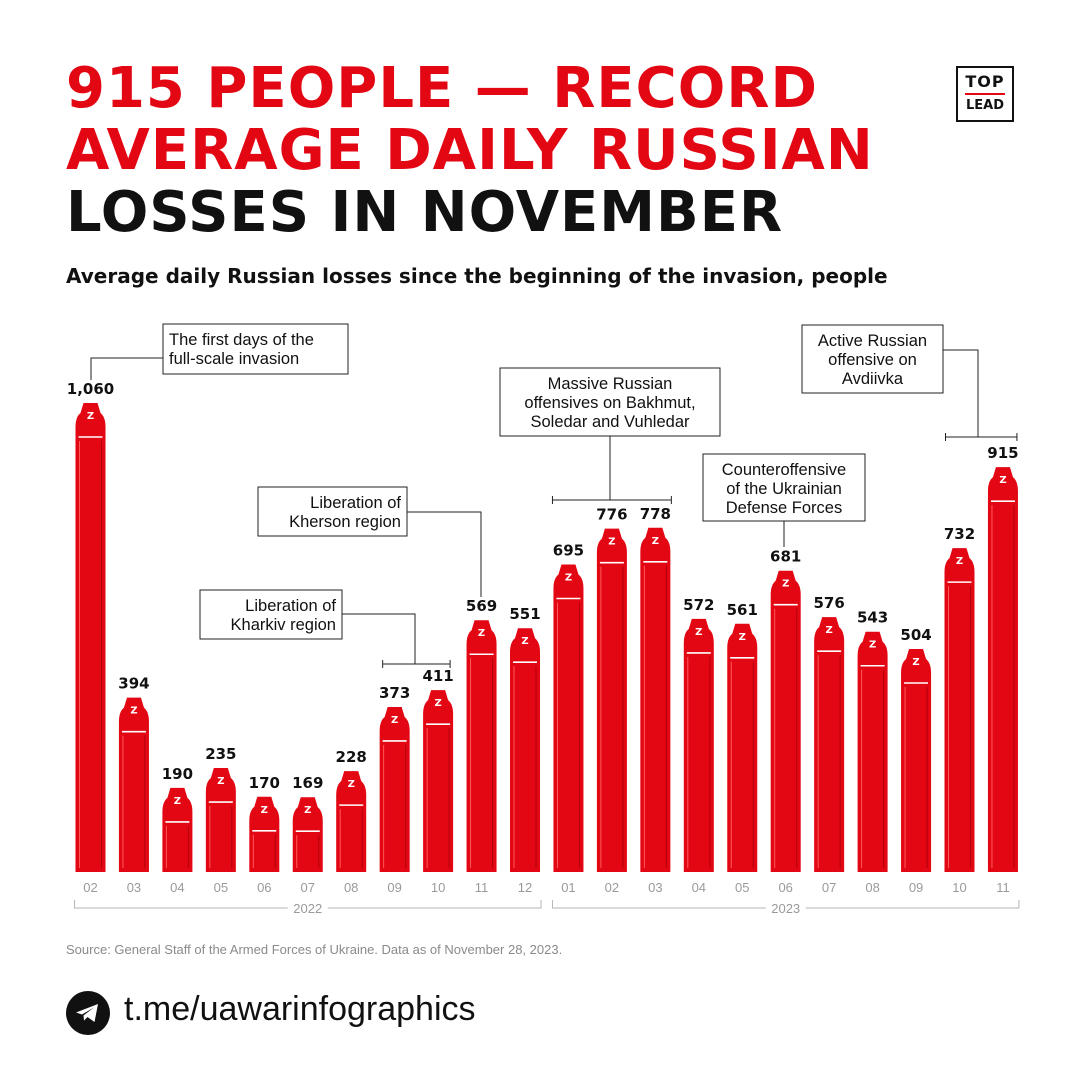 The width and height of the screenshot is (1080, 1080). I want to click on annotation-text: Avdiivka, so click(873, 379).